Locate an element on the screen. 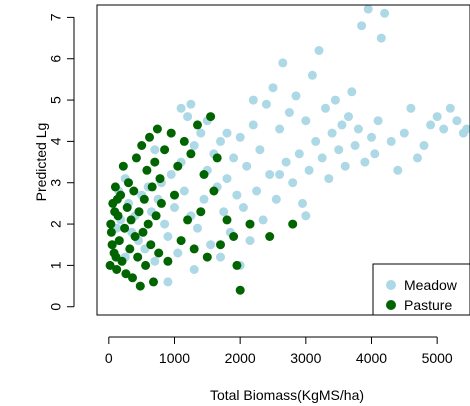 The image size is (470, 406). legend-marker-meadow is located at coordinates (391, 285).